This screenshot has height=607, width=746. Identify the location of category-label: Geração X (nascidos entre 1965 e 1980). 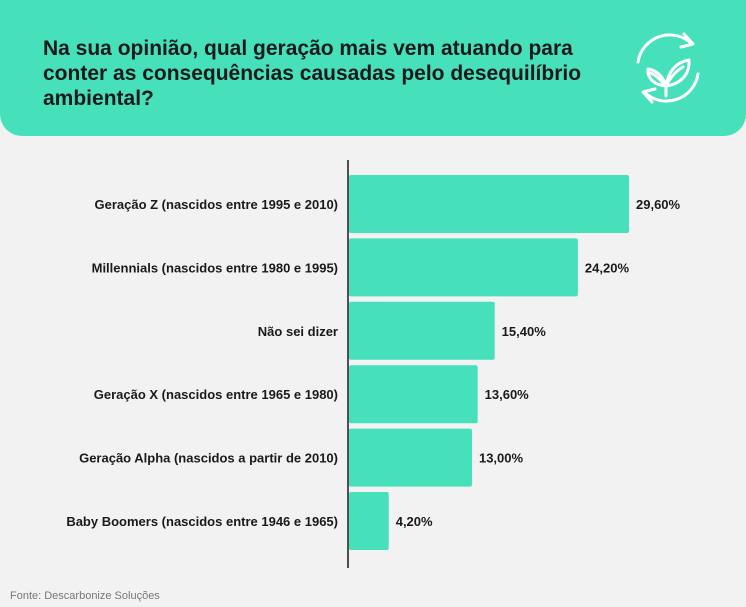
(216, 394).